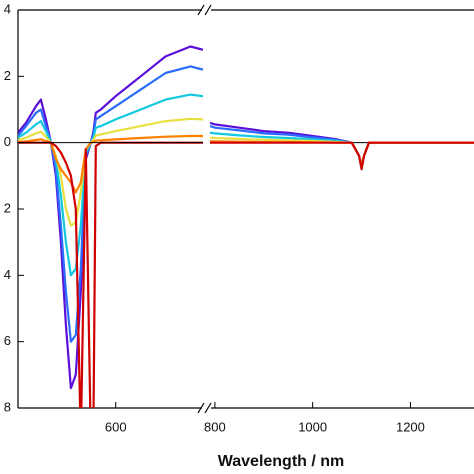 The image size is (474, 474). Describe the element at coordinates (7, 141) in the screenshot. I see `y-tick-label: 0` at that location.